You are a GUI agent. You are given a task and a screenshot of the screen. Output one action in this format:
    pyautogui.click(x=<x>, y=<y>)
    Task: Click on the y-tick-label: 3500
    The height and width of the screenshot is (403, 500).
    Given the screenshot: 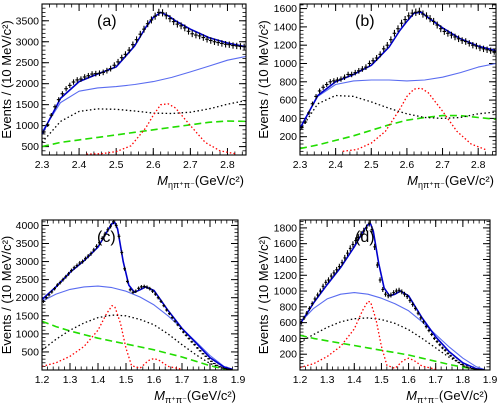 What is the action you would take?
    pyautogui.click(x=28, y=244)
    